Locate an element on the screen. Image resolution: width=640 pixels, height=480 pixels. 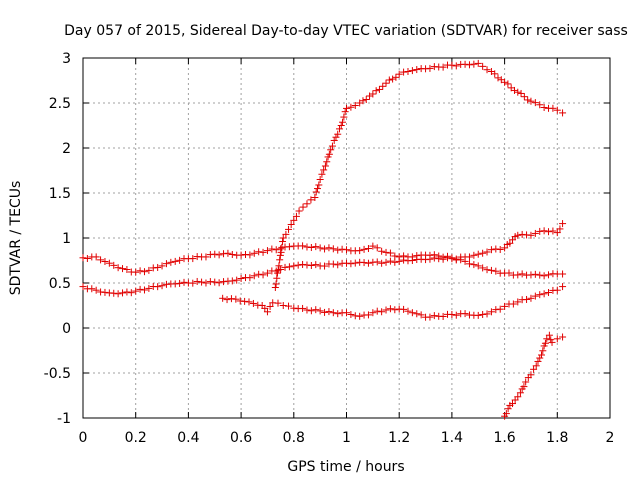
x-tick-label: 1 is located at coordinates (346, 438).